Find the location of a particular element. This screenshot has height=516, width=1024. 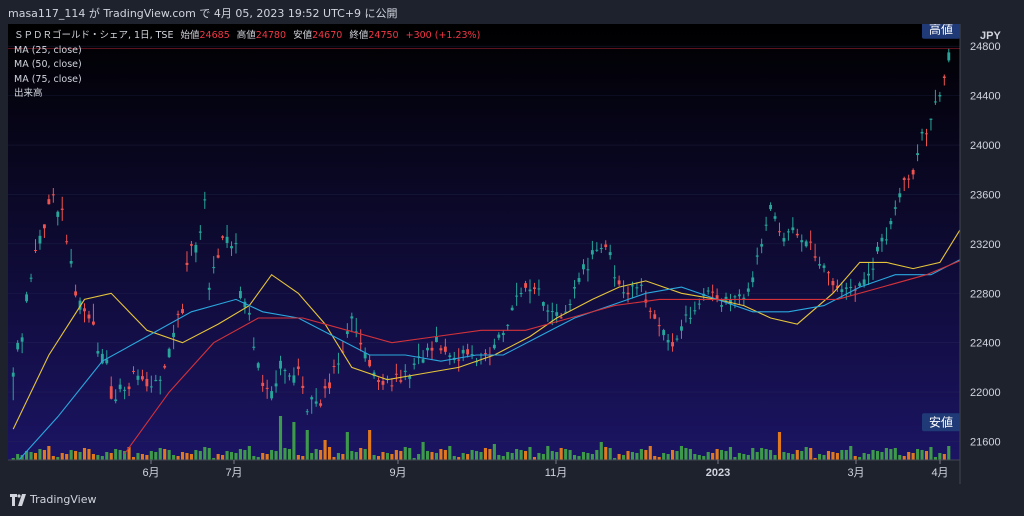

tradingview-logo: TradingView is located at coordinates (53, 499).